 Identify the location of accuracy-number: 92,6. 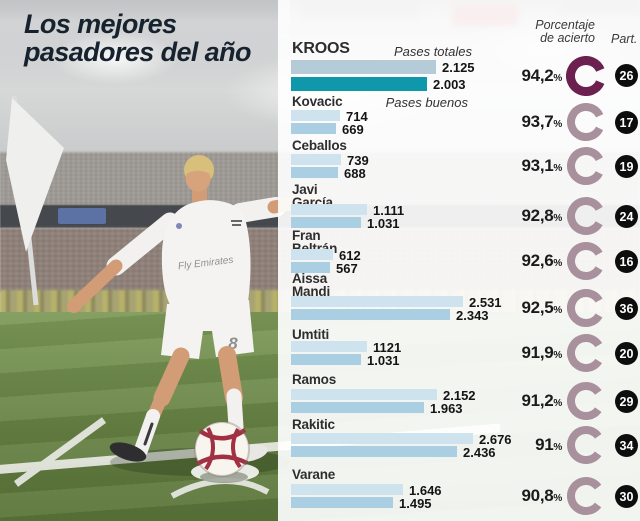
(537, 260).